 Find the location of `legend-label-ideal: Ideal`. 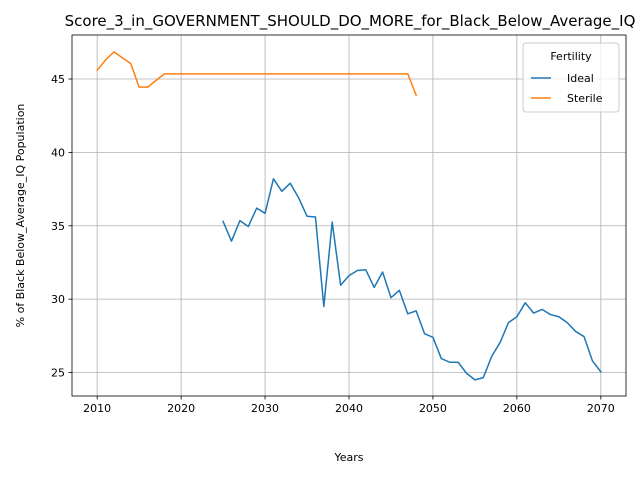

legend-label-ideal: Ideal is located at coordinates (580, 78).